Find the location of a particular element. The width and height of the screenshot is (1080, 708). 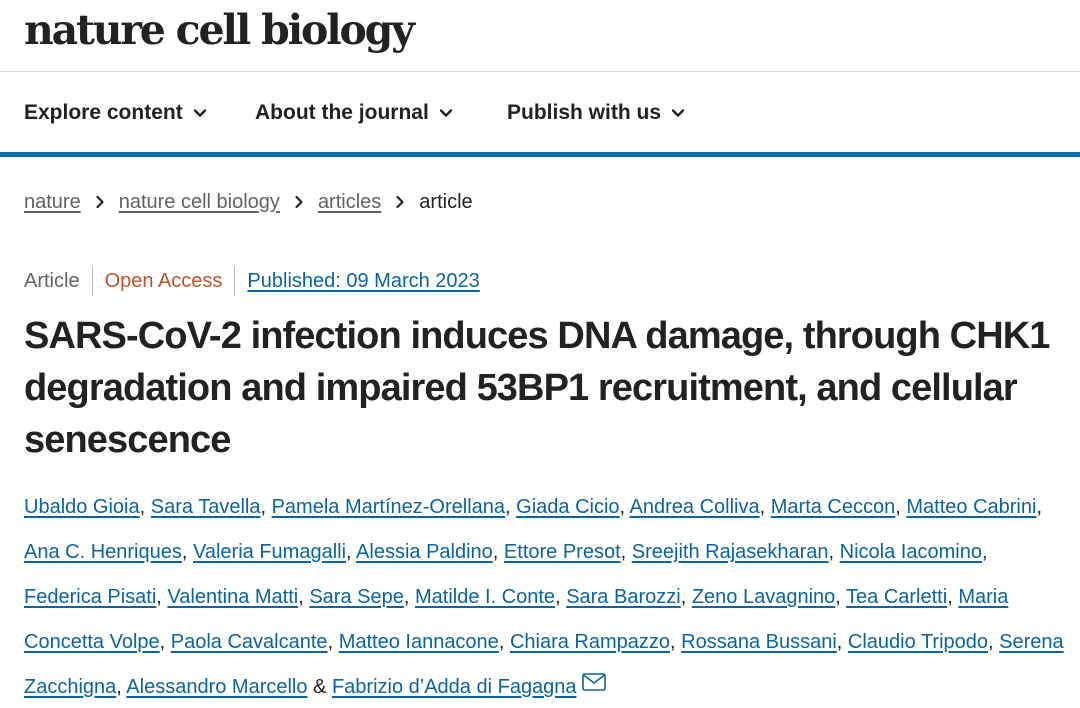

author-link: Ana C. Henriques is located at coordinates (103, 552).